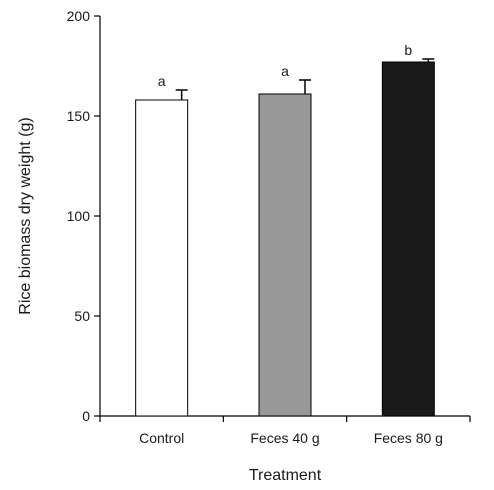 The width and height of the screenshot is (494, 490). Describe the element at coordinates (79, 16) in the screenshot. I see `y-tick-label: 200` at that location.